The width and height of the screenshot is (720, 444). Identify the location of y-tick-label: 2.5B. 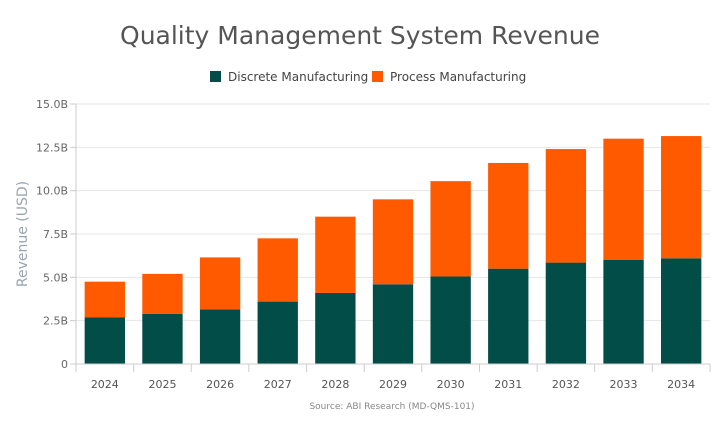
(55, 321).